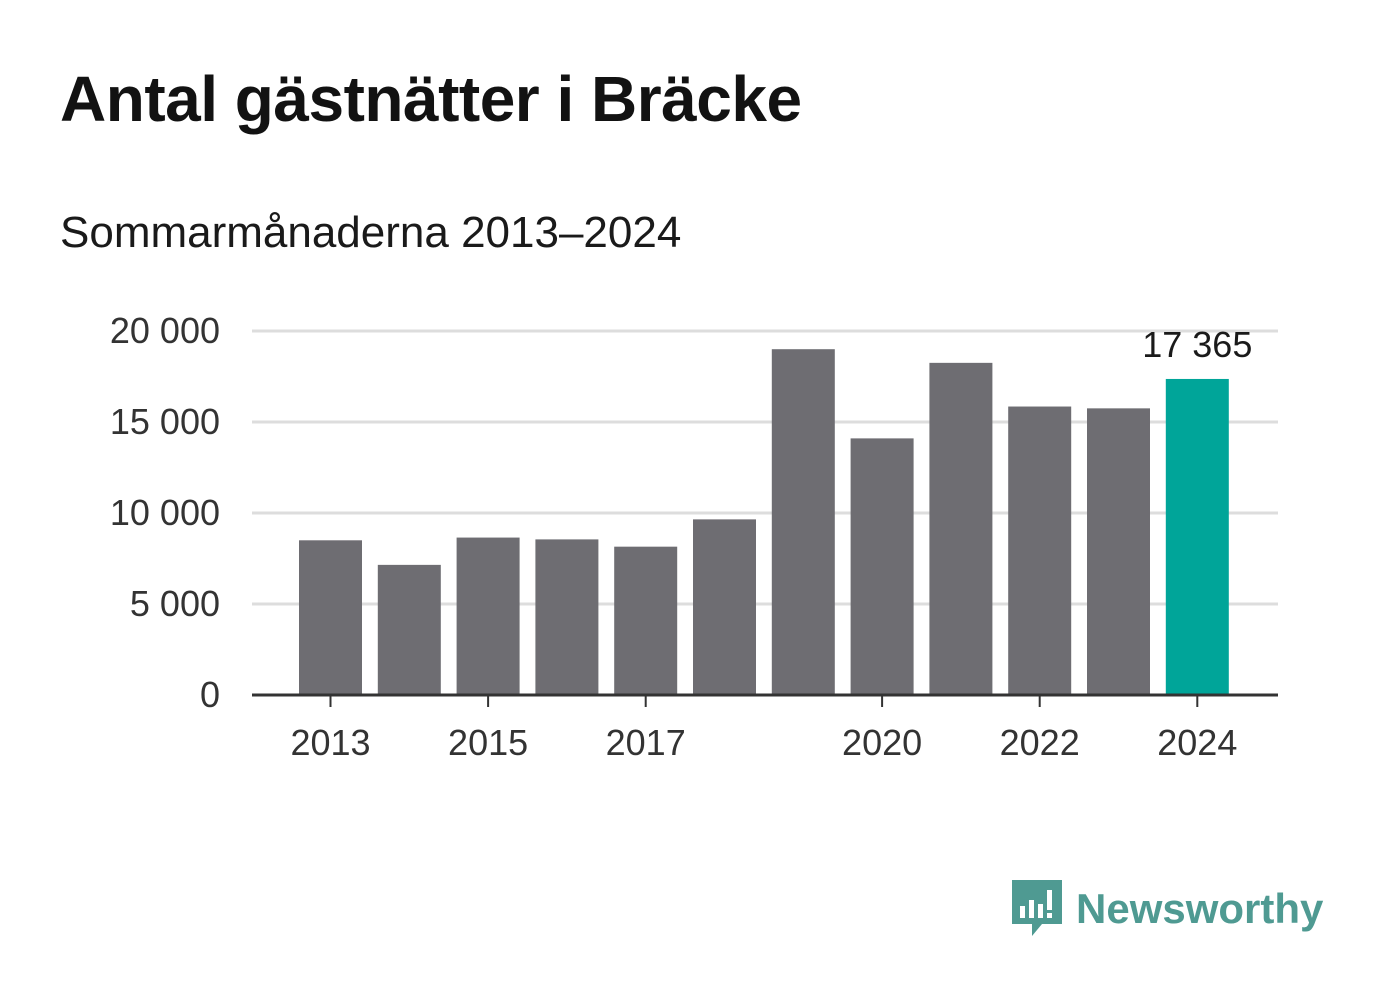 The image size is (1382, 999). Describe the element at coordinates (803, 522) in the screenshot. I see `bar-2019` at that location.